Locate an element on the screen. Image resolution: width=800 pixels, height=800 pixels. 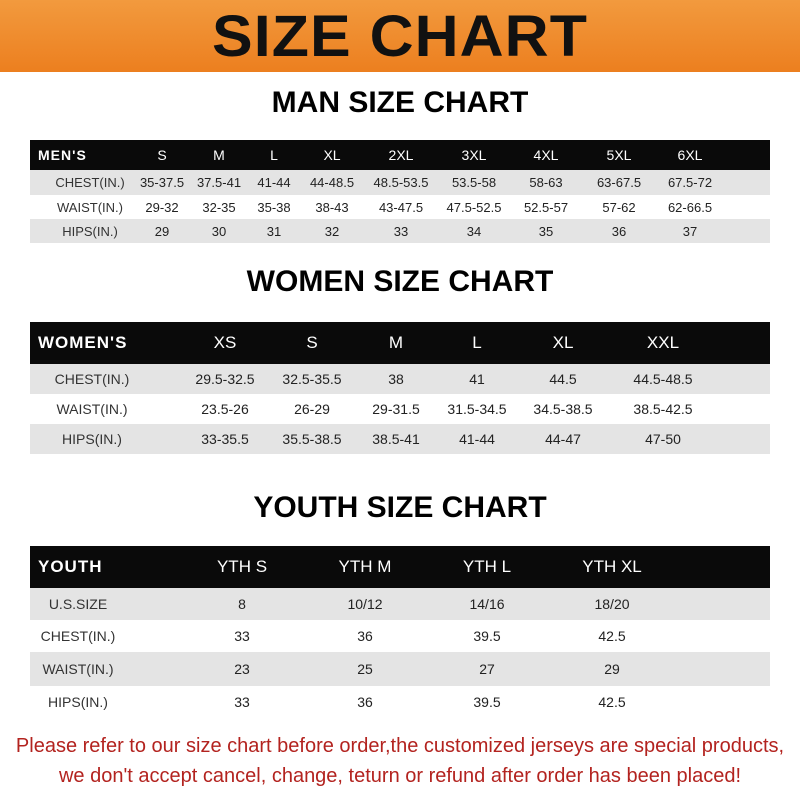
size-value: 38.5-42.5 is located at coordinates (663, 409).